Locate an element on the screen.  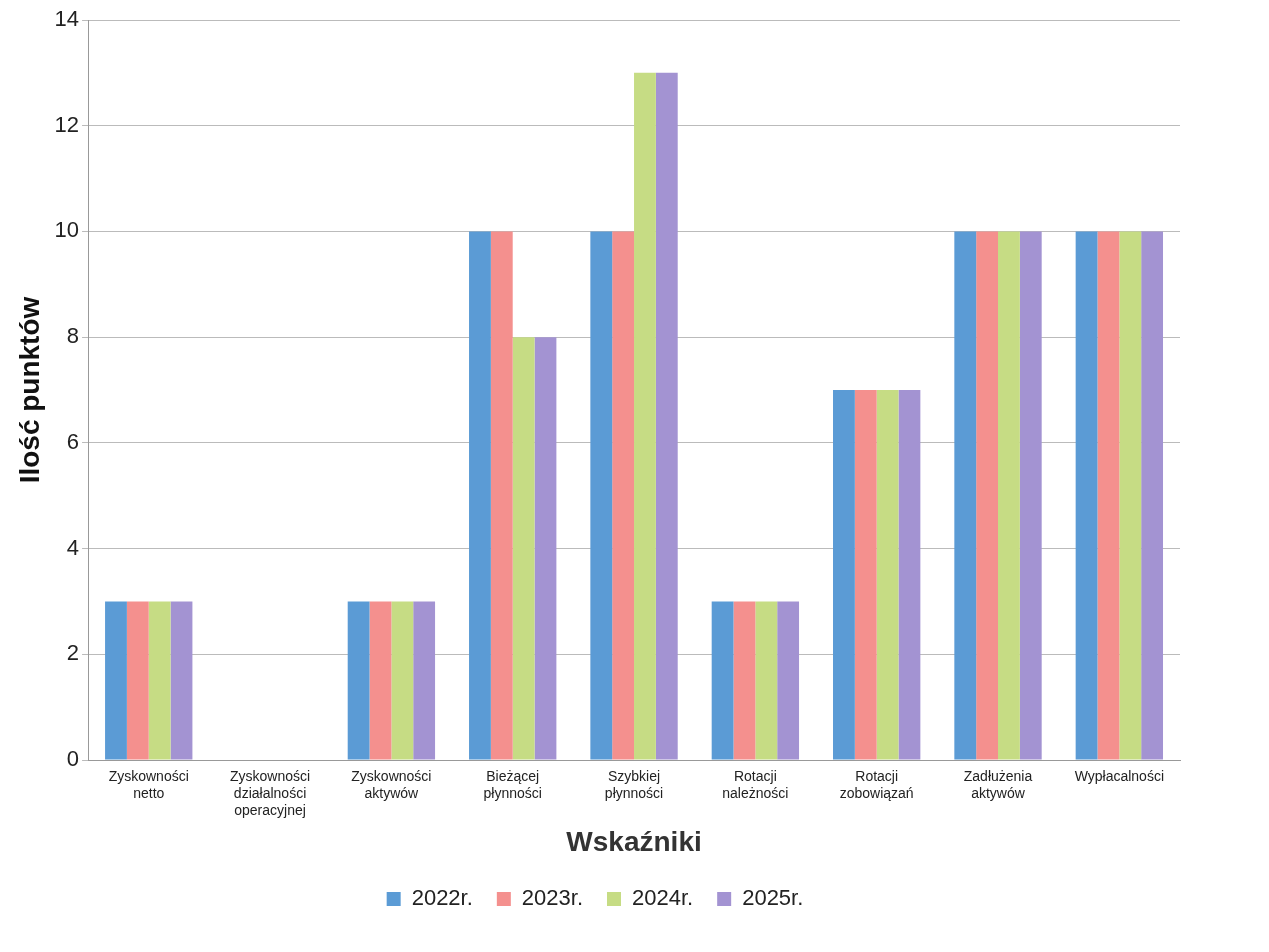
x-tick-label: Rotacji zobowiązań is located at coordinates (876, 785).